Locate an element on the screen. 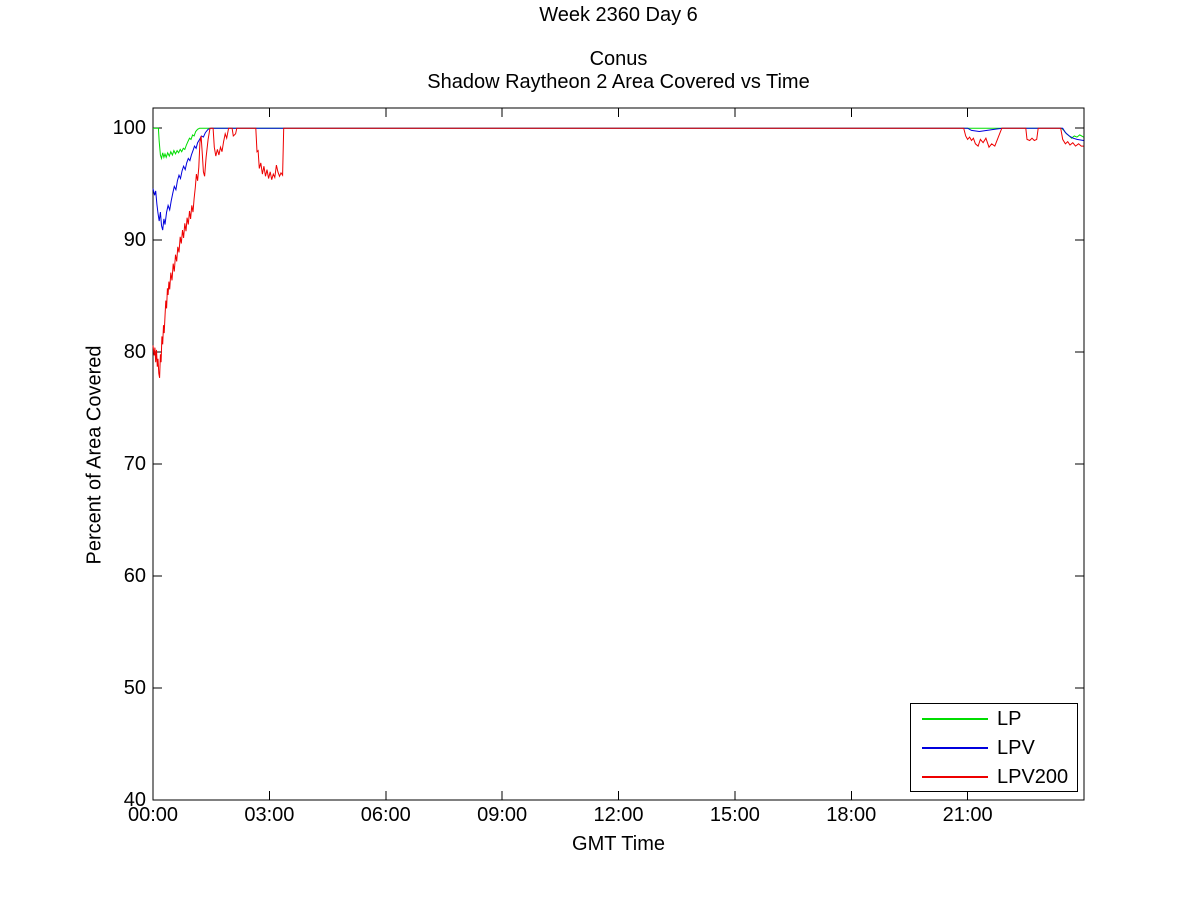  legend-label-lpv200: LPV200 is located at coordinates (1033, 776).